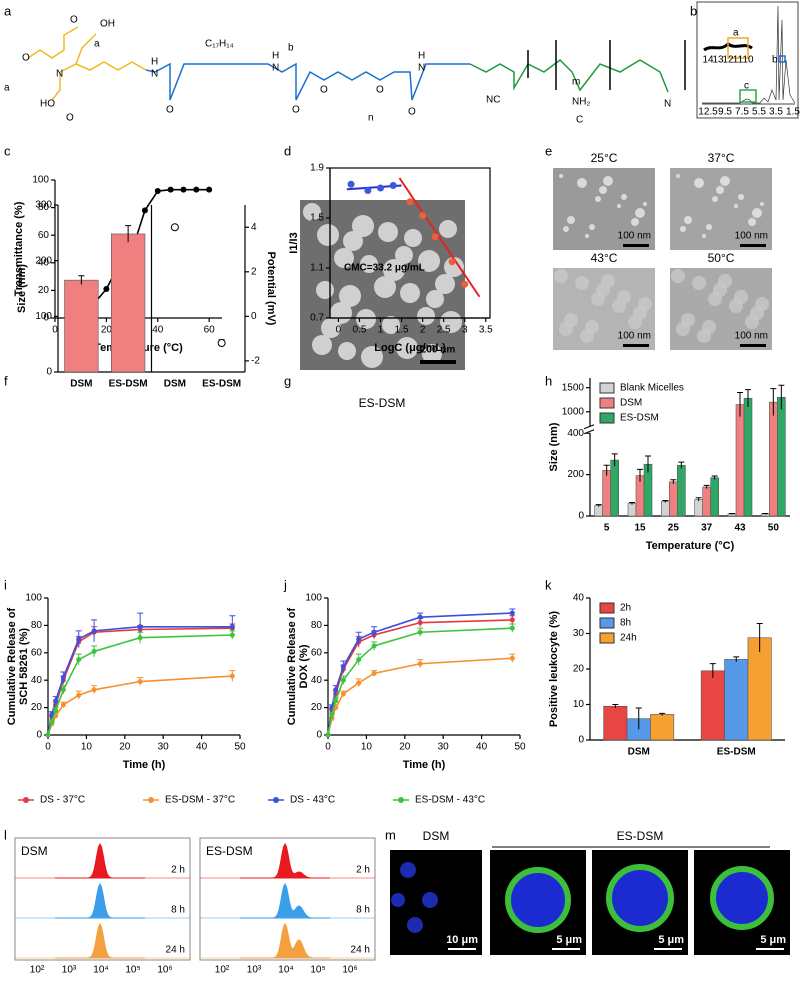 The height and width of the screenshot is (983, 800). Describe the element at coordinates (285, 584) in the screenshot. I see `panel-label: j` at that location.